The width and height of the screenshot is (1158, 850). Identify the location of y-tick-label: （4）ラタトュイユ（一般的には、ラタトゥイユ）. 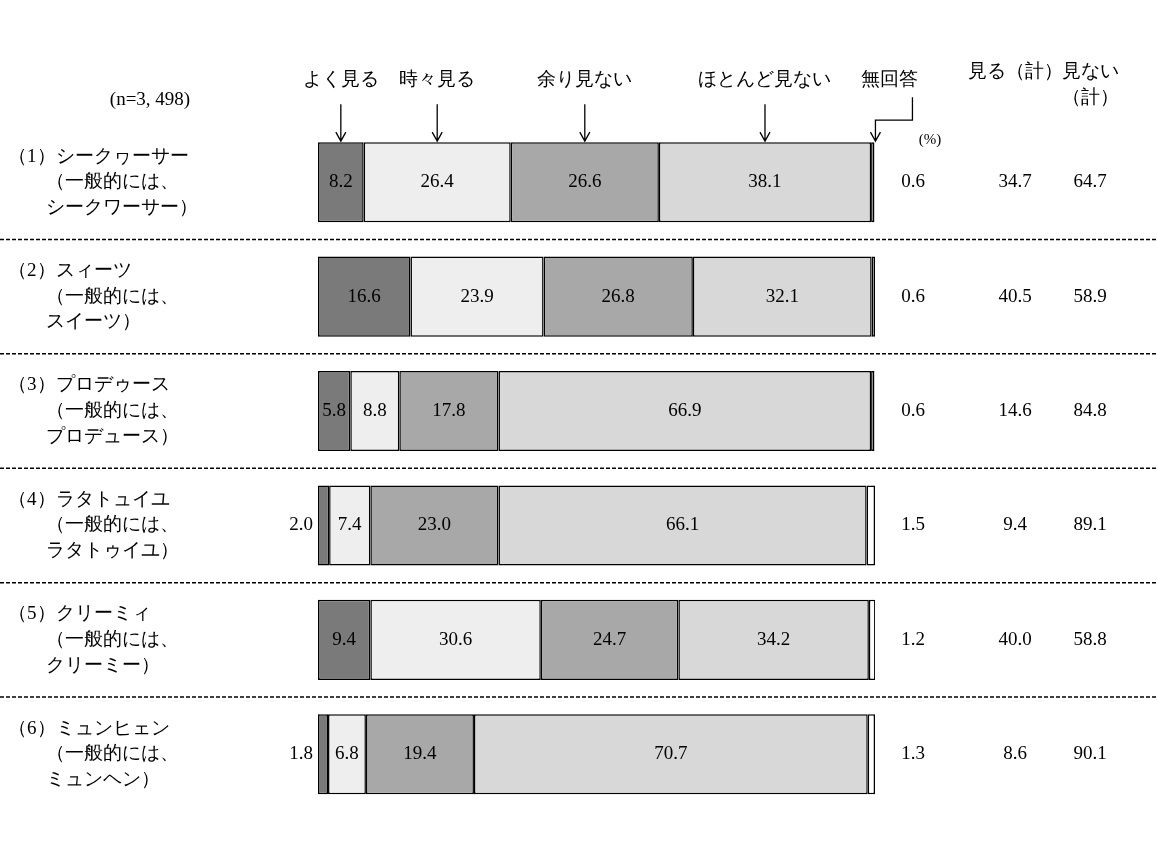
(93, 524).